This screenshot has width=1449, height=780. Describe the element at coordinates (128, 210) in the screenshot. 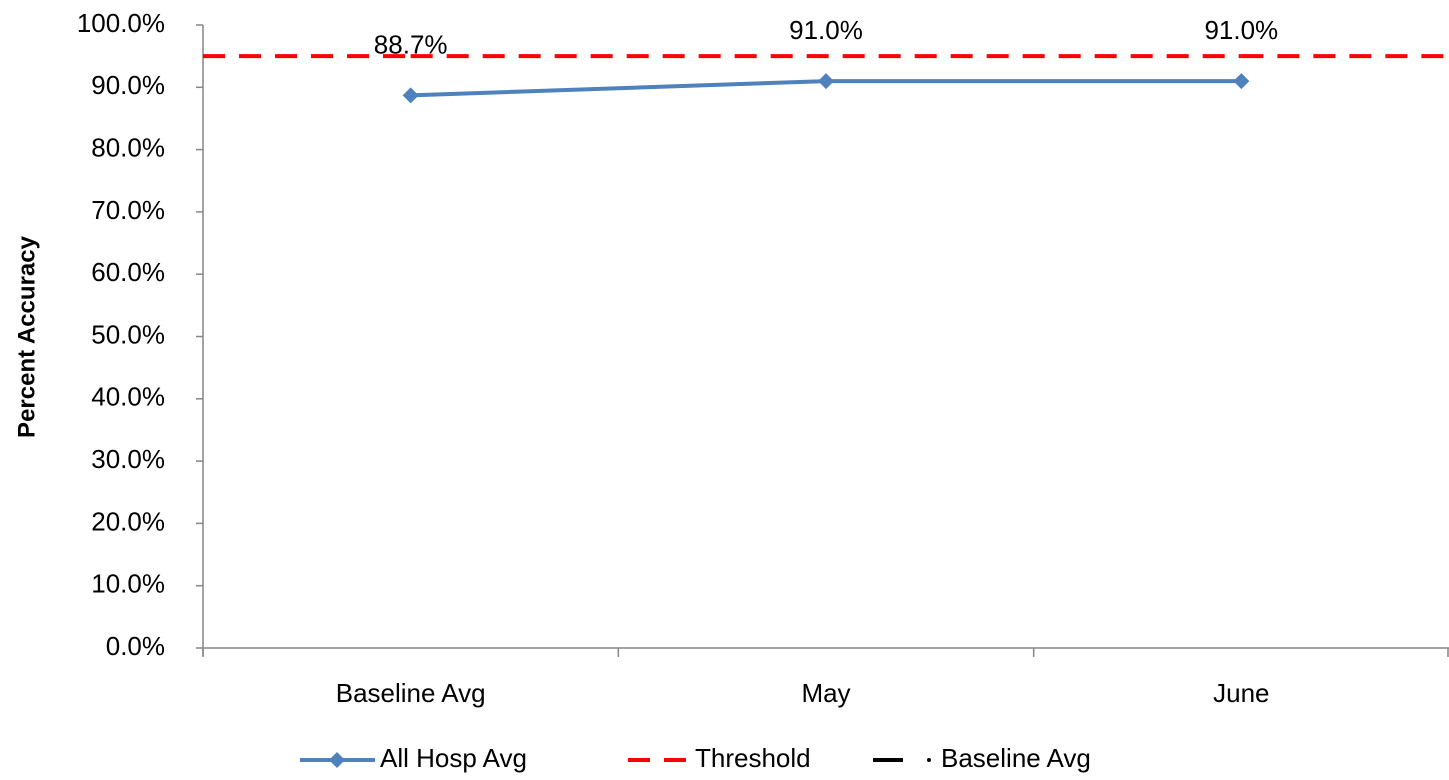

I see `y-tick-label: 70.0%` at that location.